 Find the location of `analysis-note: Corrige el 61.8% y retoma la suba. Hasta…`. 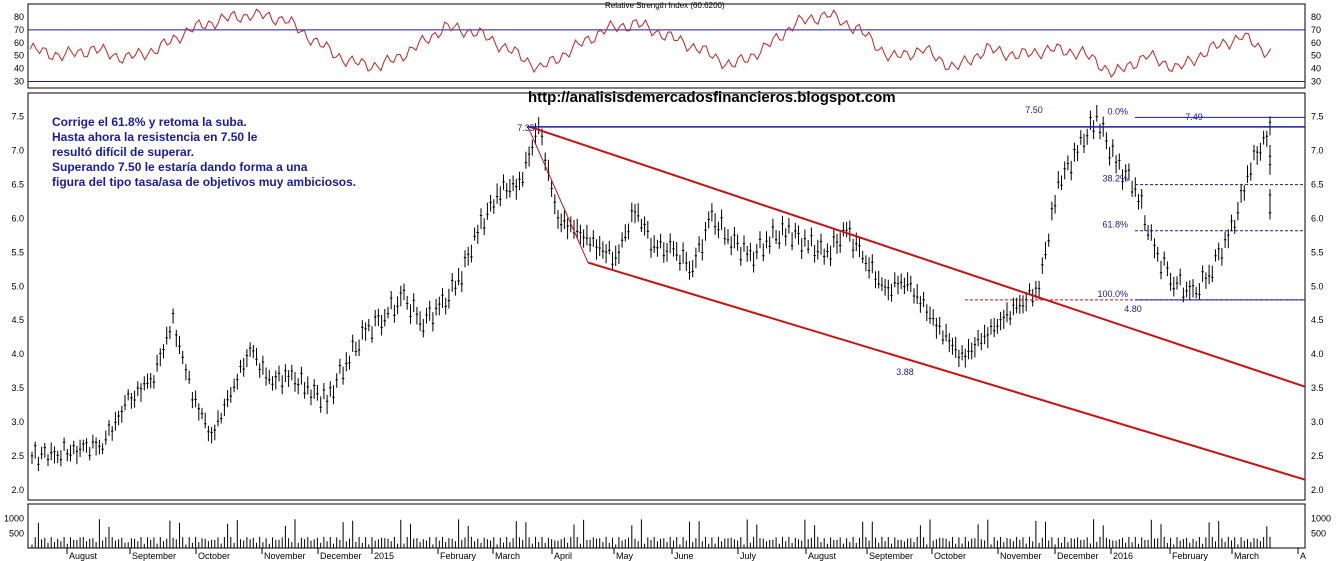

analysis-note: Corrige el 61.8% y retoma la suba. Hasta… is located at coordinates (232, 152).